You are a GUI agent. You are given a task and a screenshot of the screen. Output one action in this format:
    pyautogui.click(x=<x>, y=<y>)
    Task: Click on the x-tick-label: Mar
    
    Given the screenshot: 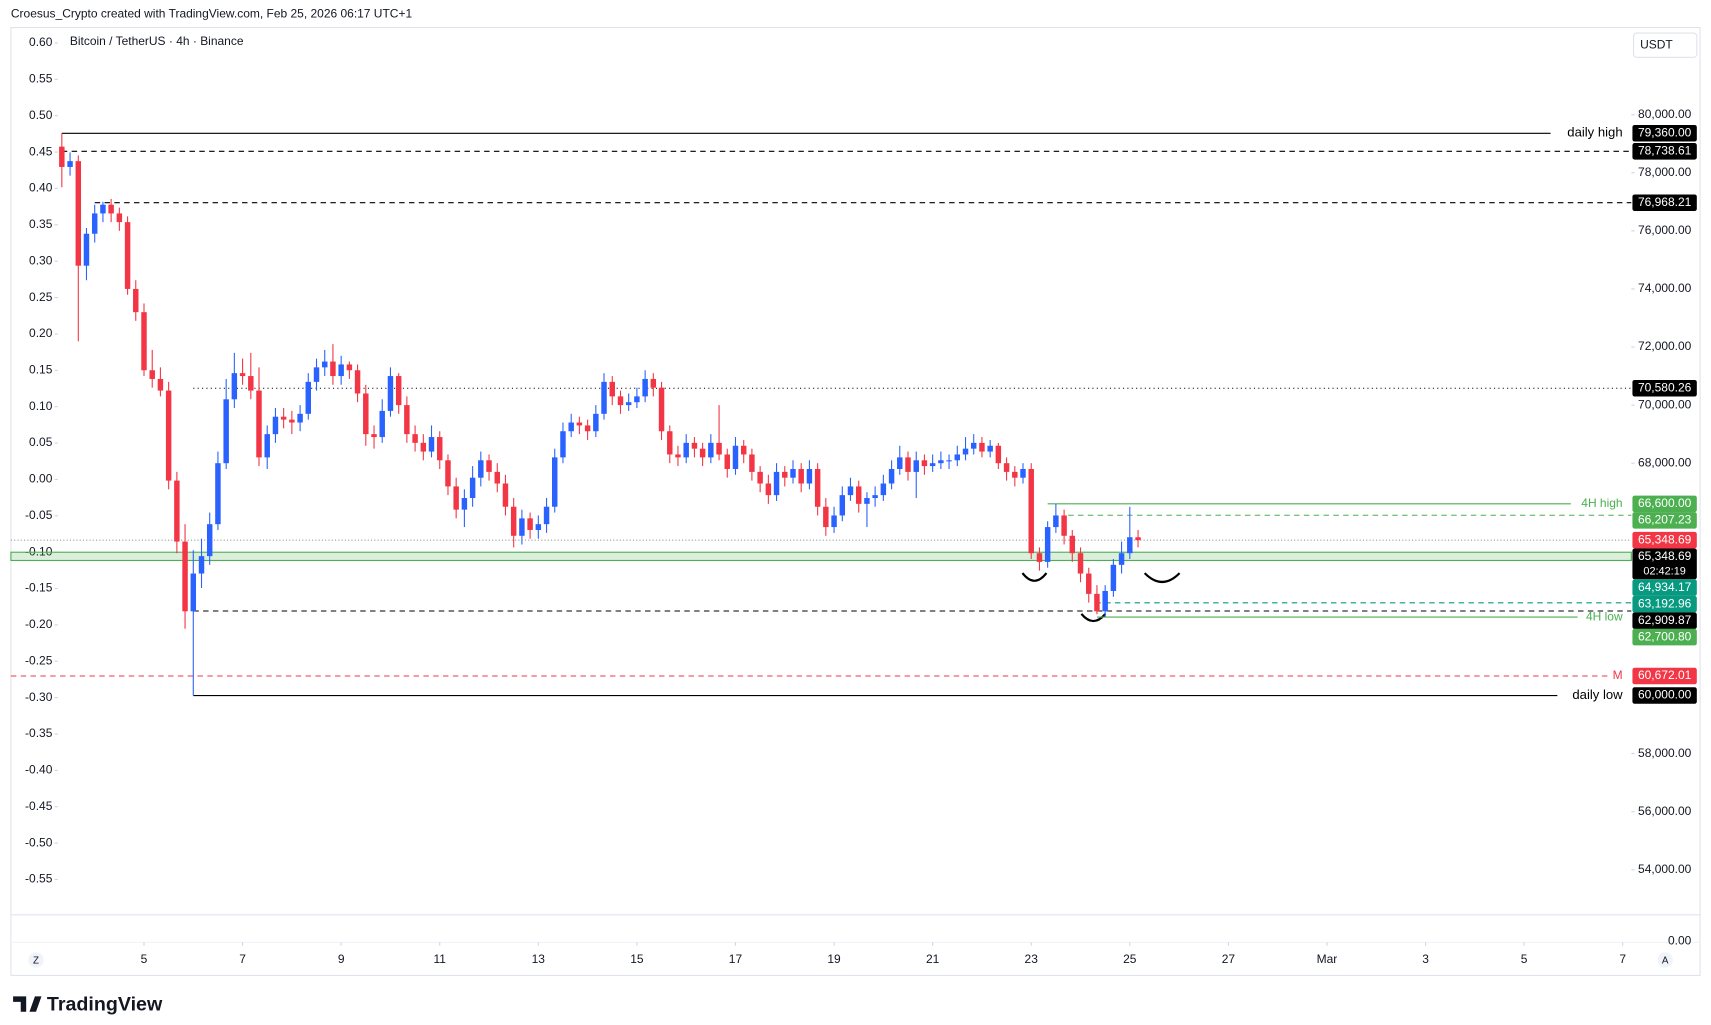 What is the action you would take?
    pyautogui.click(x=1327, y=959)
    